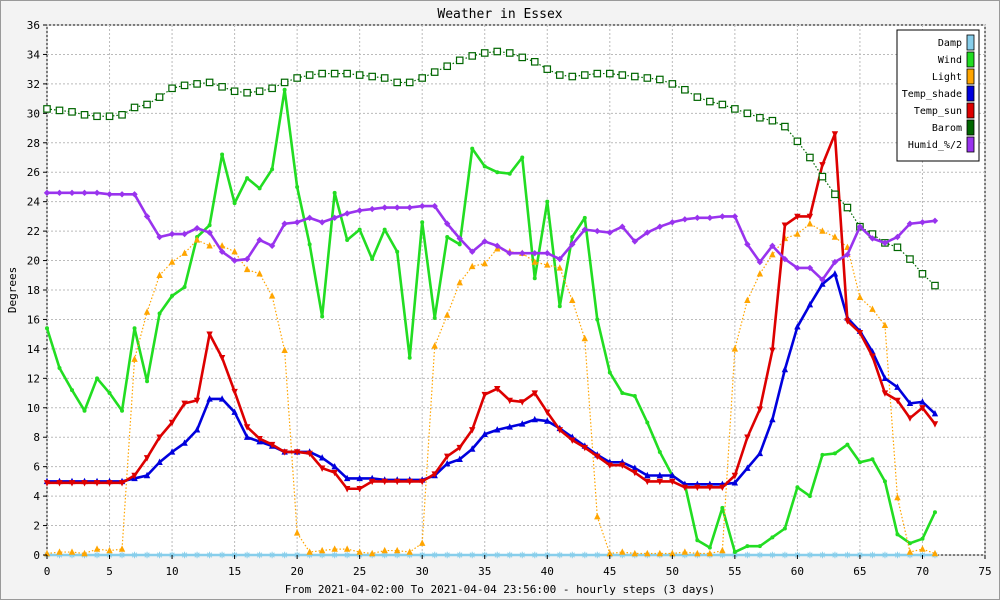 The height and width of the screenshot is (600, 1000). What do you see at coordinates (36, 437) in the screenshot?
I see `y-tick-label: 8` at bounding box center [36, 437].